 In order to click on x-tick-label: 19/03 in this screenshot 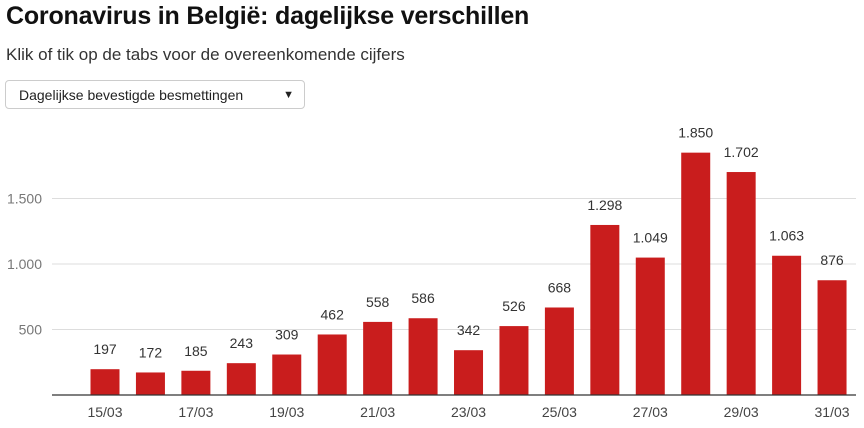, I will do `click(286, 412)`.